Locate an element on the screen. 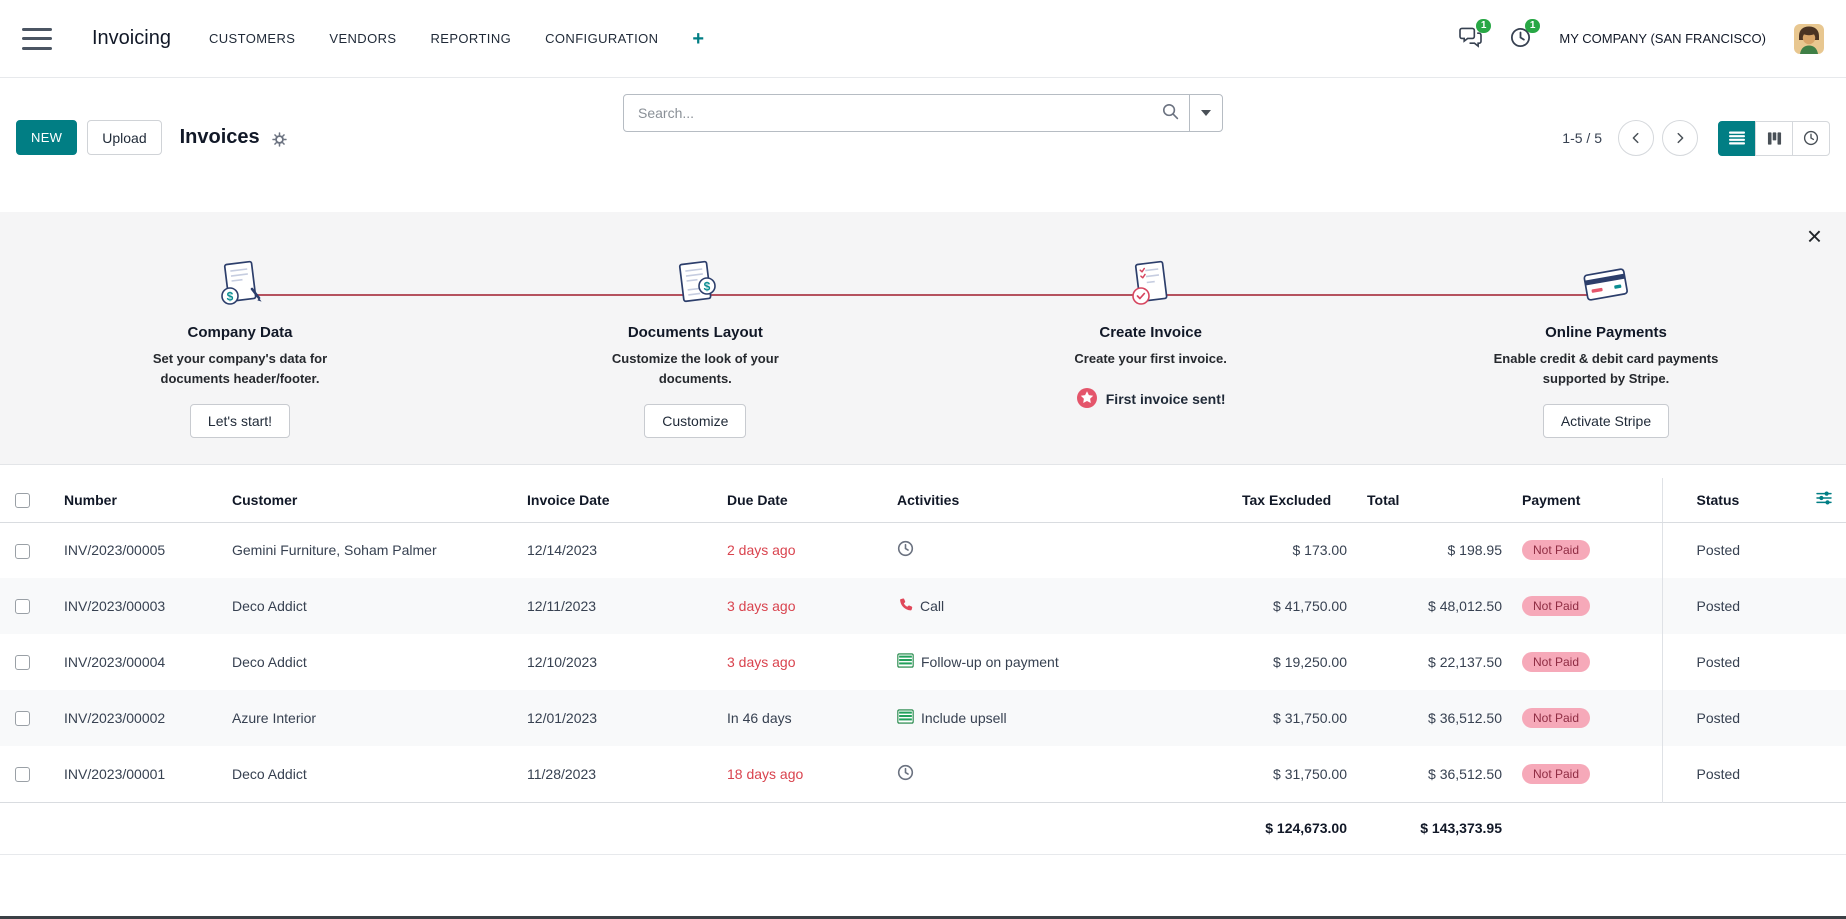  menu-configuration: CONFIGURATION is located at coordinates (602, 38).